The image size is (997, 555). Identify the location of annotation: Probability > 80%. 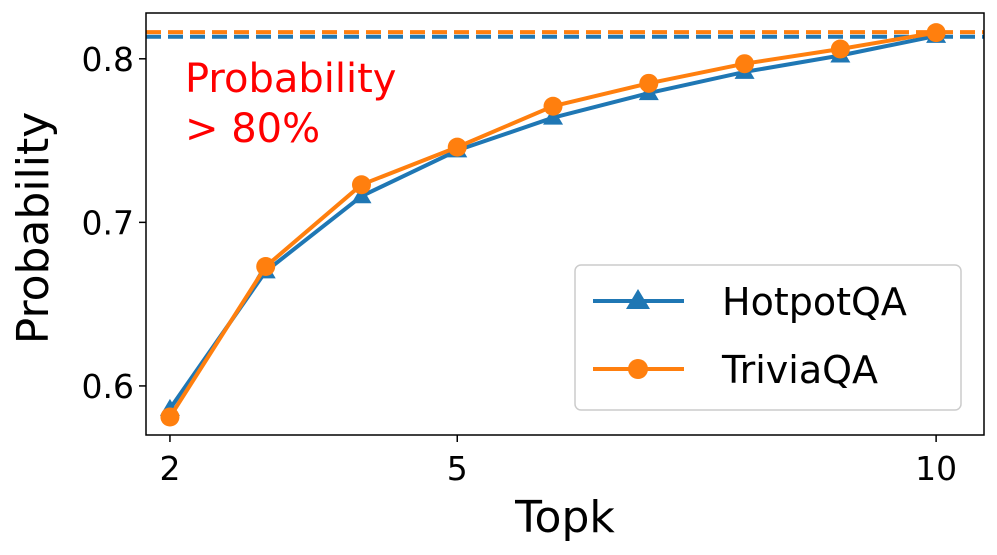
(290, 104).